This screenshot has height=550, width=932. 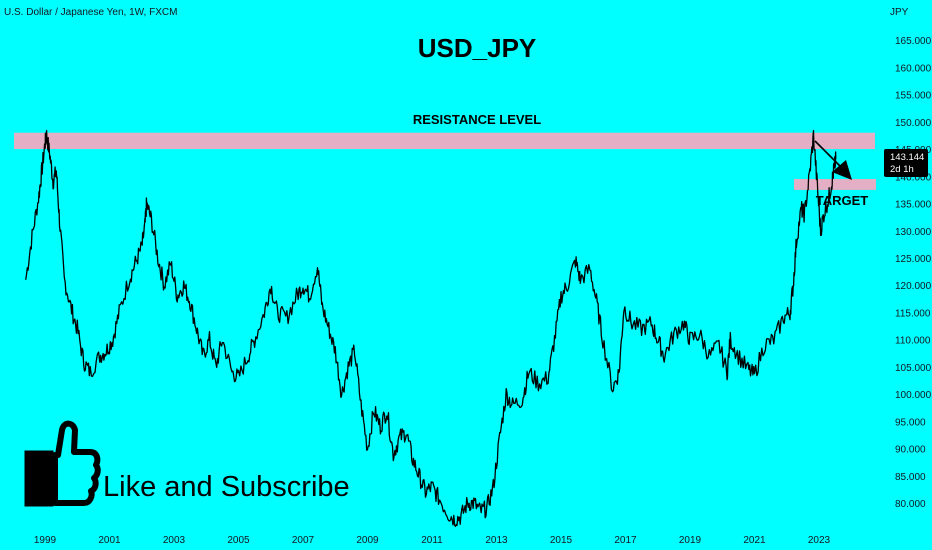 I want to click on y-tick-label: 110.000, so click(x=913, y=341).